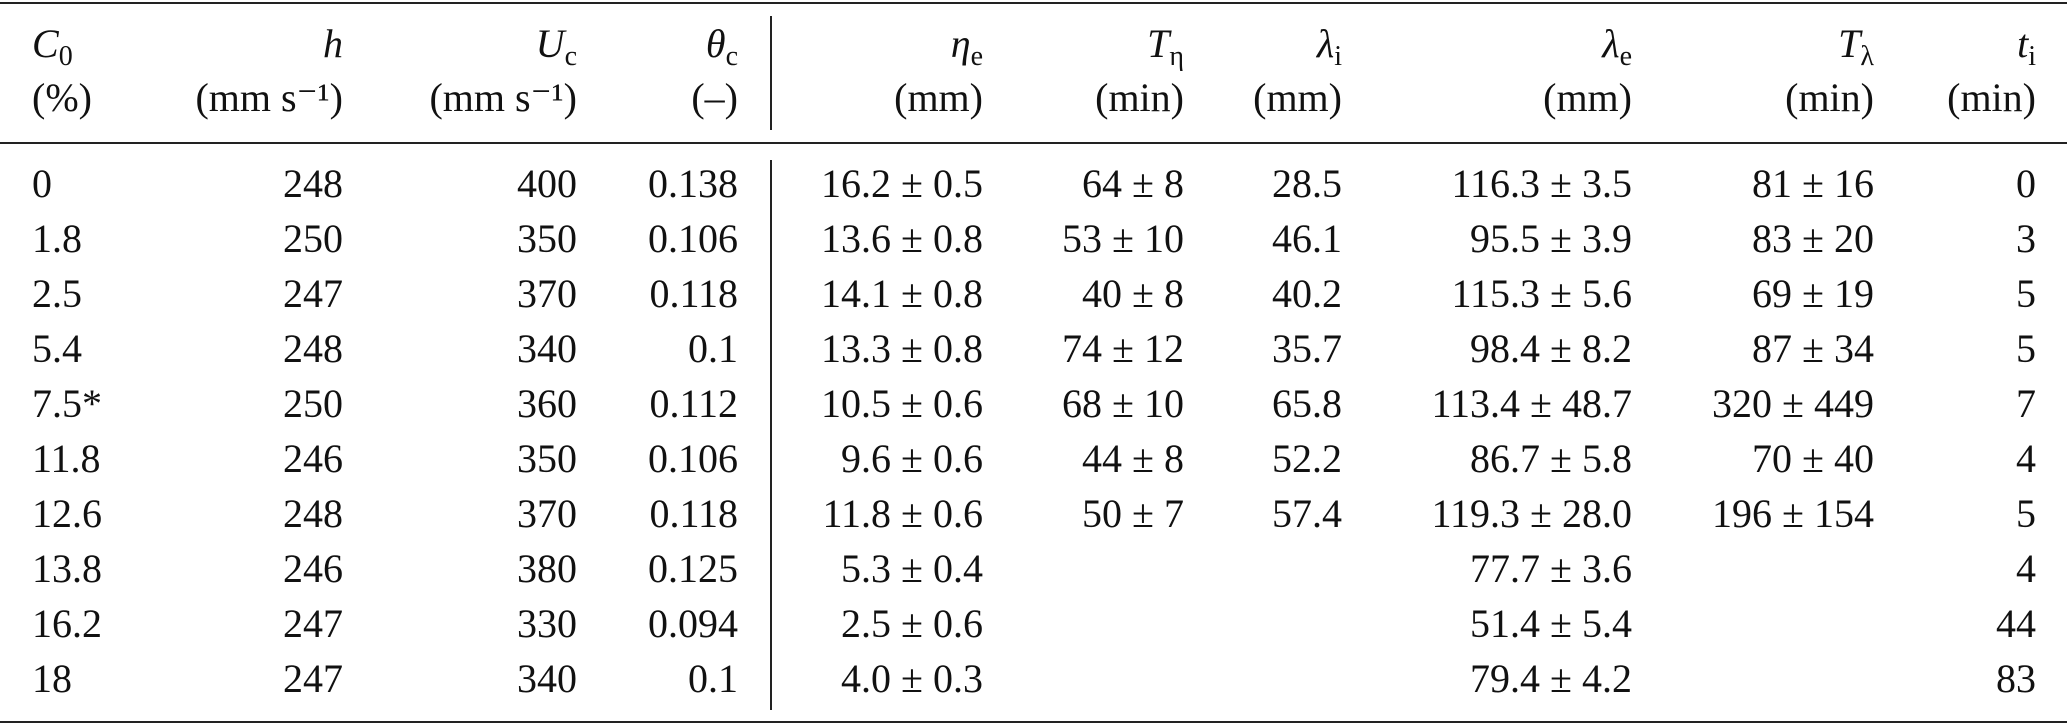 The height and width of the screenshot is (725, 2067). I want to click on table-cell: 51.4 ± 5.4, so click(1551, 623).